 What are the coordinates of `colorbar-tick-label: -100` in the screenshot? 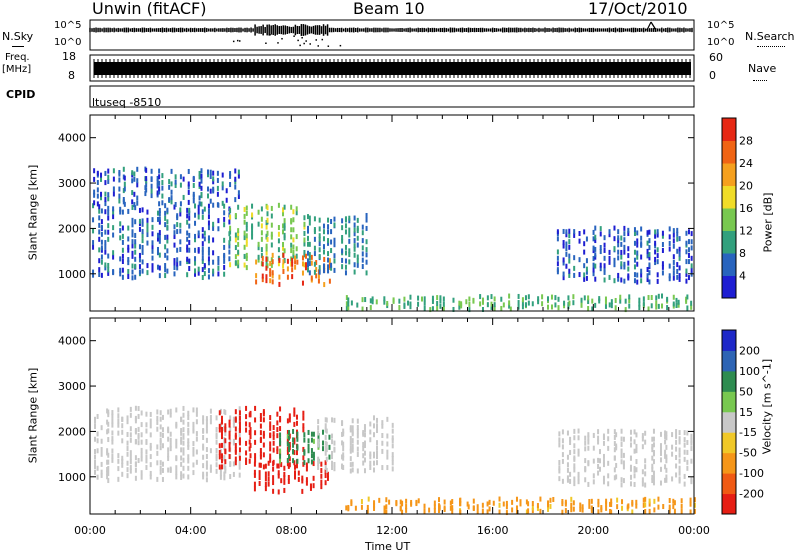 It's located at (751, 473).